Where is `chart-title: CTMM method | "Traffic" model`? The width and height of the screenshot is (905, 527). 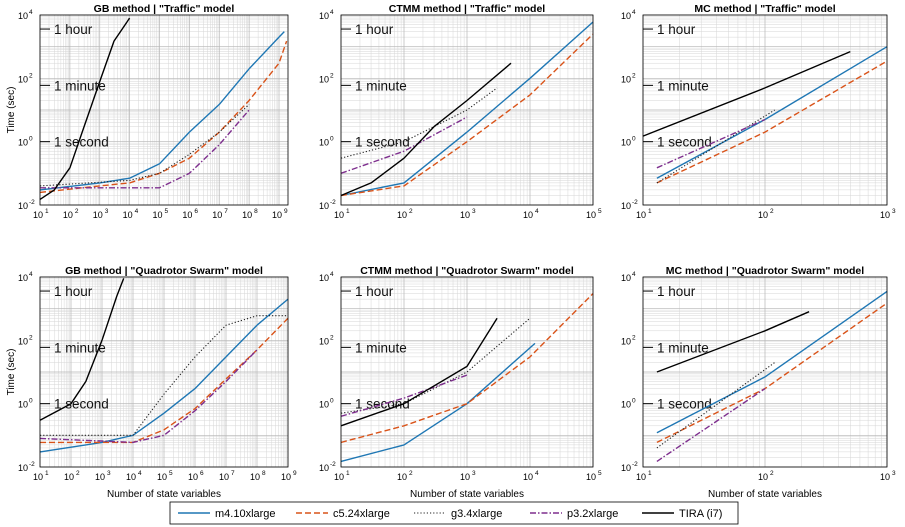 chart-title: CTMM method | "Traffic" model is located at coordinates (467, 9).